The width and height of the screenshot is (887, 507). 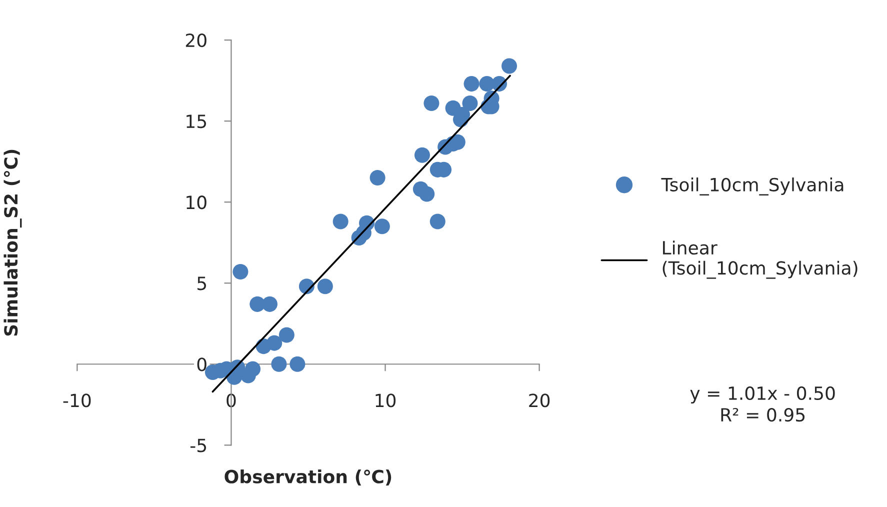 I want to click on y-tick-label: -5, so click(x=198, y=445).